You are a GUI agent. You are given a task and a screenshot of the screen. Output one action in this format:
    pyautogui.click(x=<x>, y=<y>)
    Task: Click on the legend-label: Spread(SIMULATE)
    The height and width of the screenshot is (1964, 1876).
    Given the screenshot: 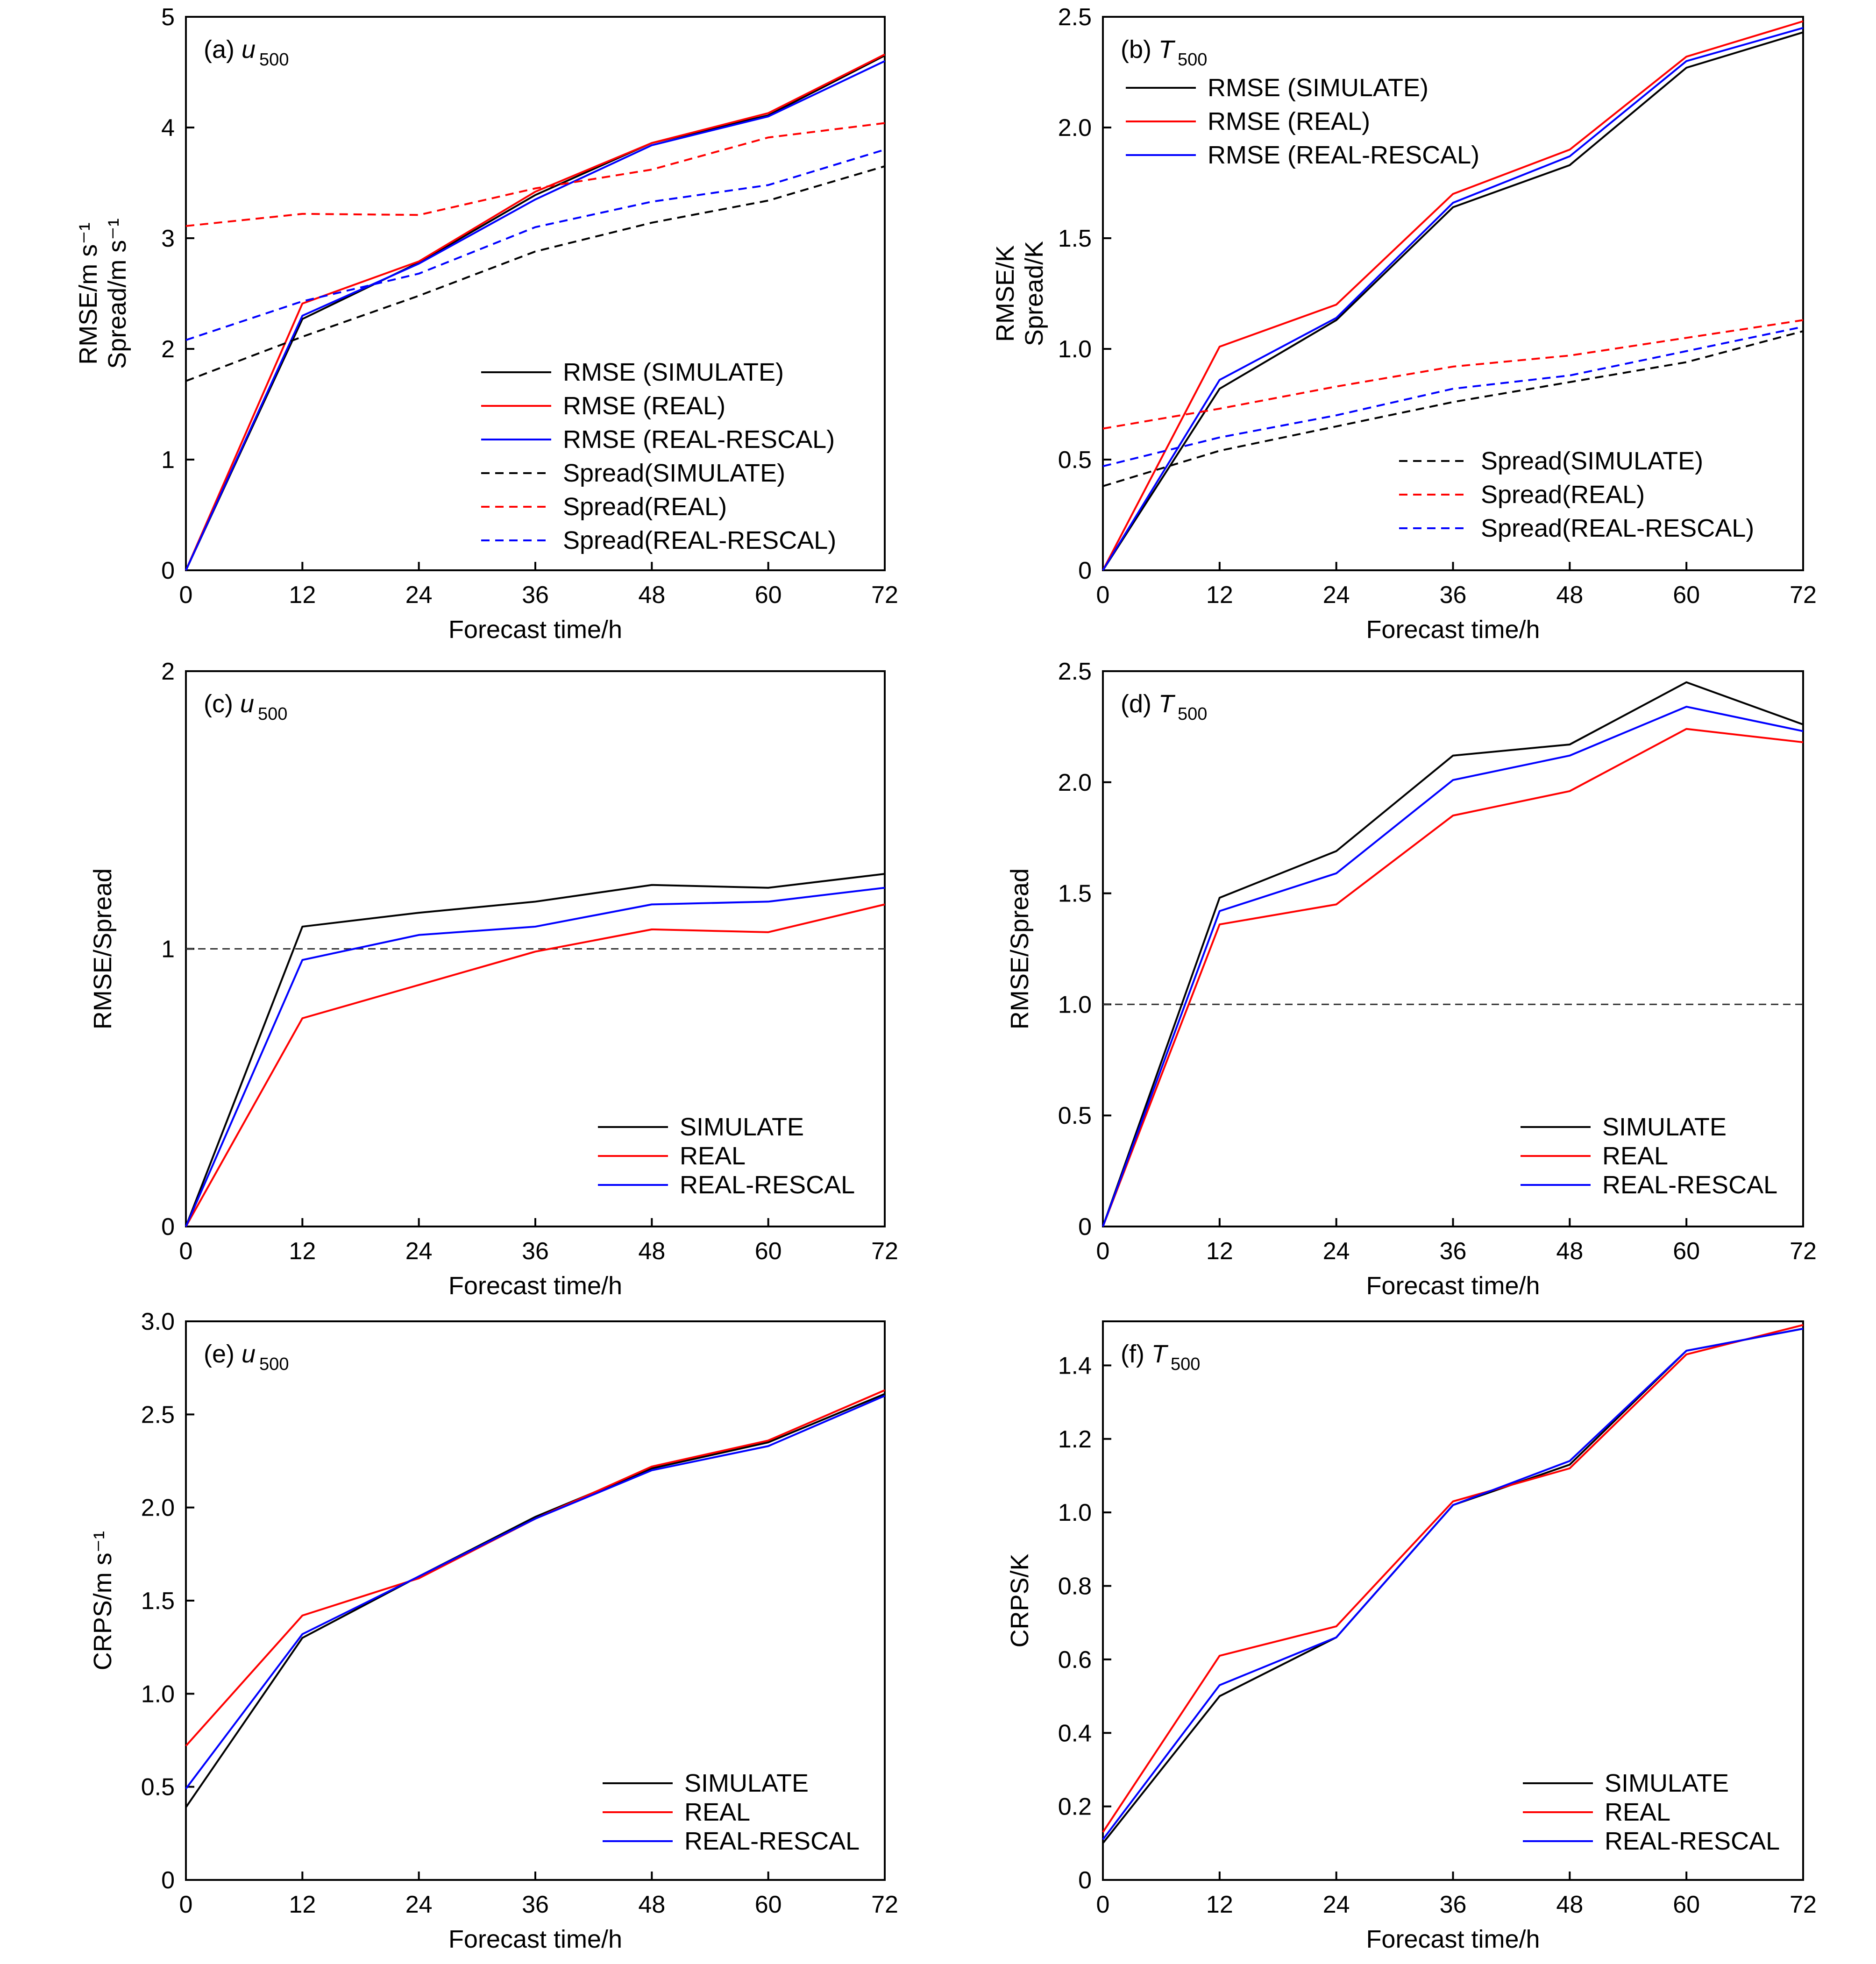 What is the action you would take?
    pyautogui.click(x=674, y=473)
    